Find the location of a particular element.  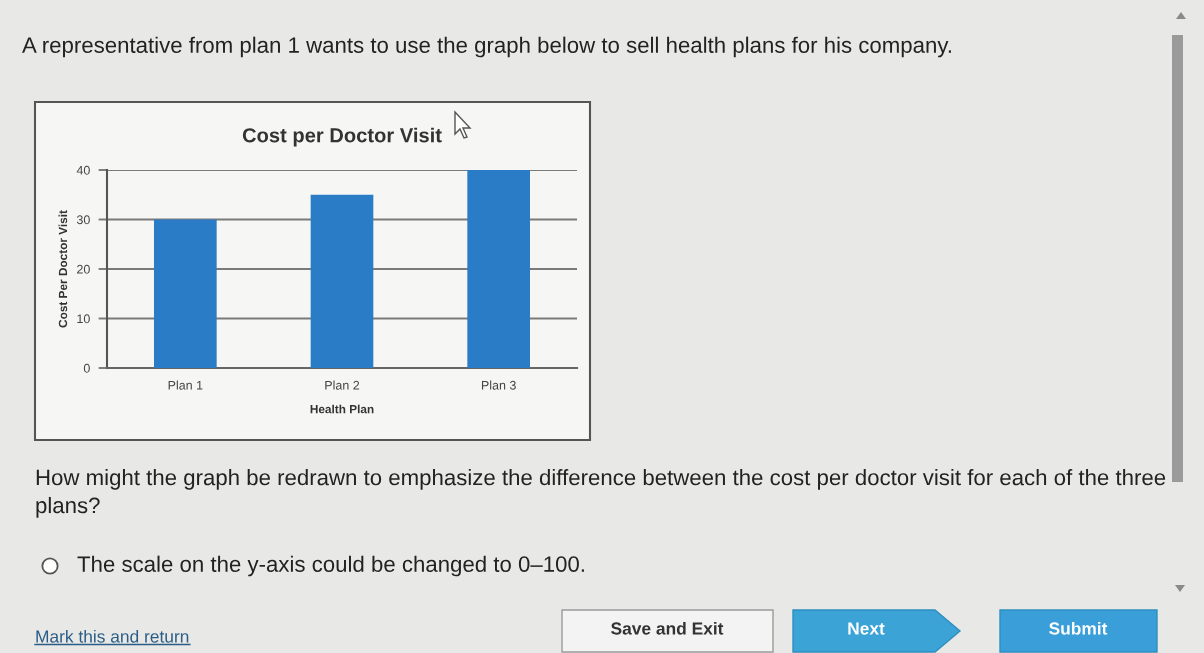

x-tick-label: Plan 3 is located at coordinates (498, 385).